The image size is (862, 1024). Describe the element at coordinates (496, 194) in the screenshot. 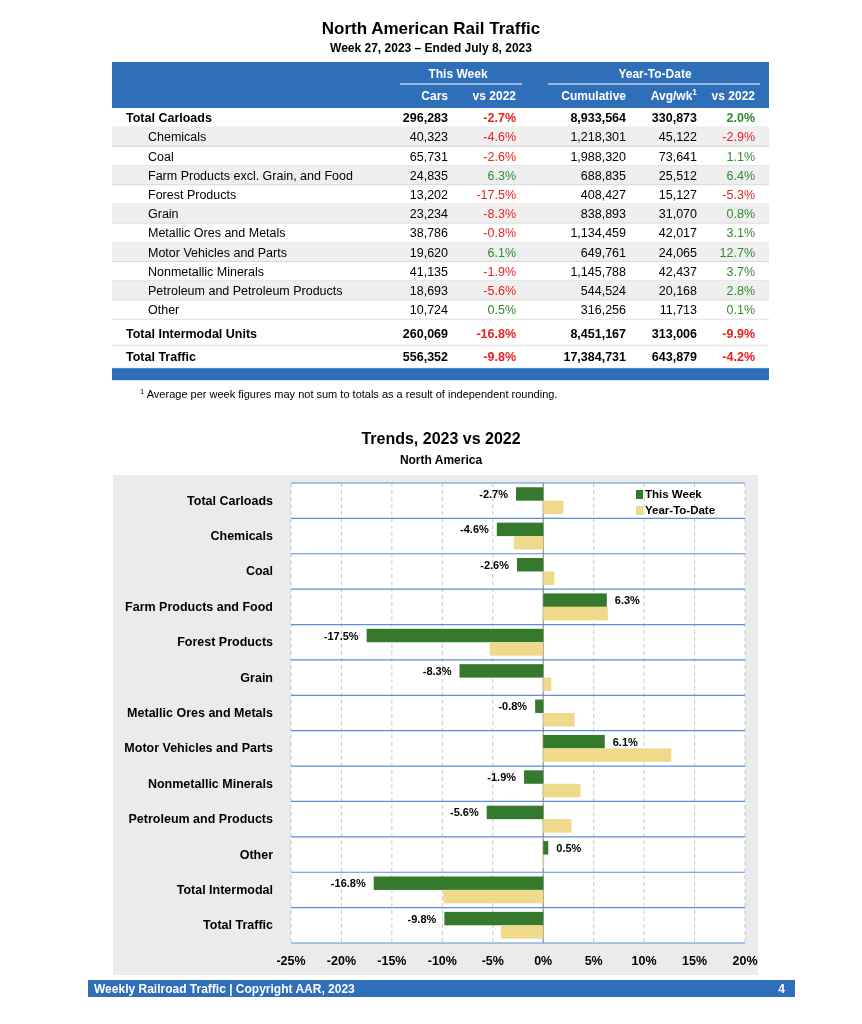

I see `data-label: -17.5%` at that location.